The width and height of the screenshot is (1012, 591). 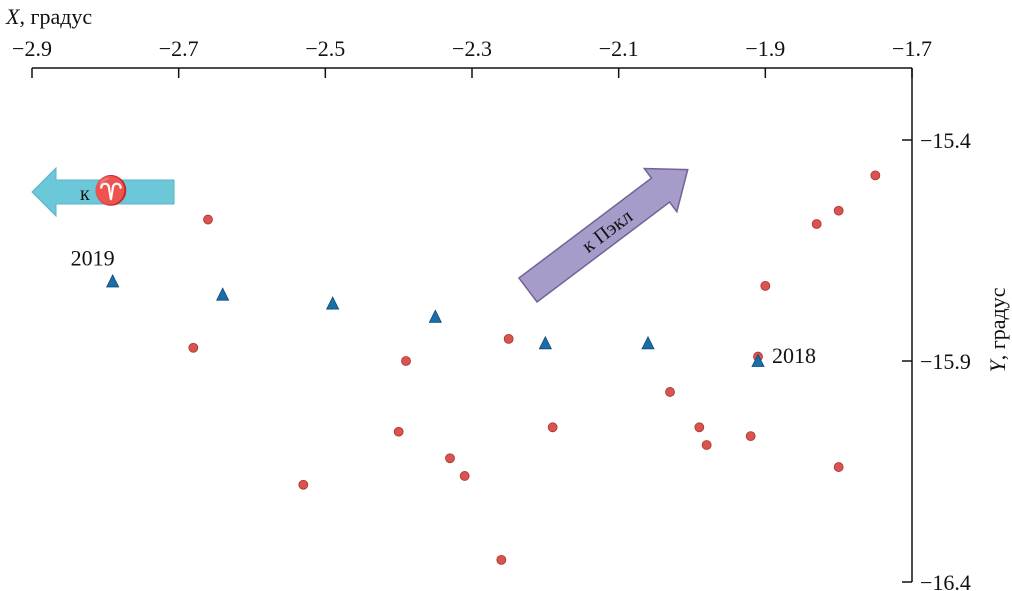 I want to click on y-axis-title-unit: , градус, so click(x=997, y=323).